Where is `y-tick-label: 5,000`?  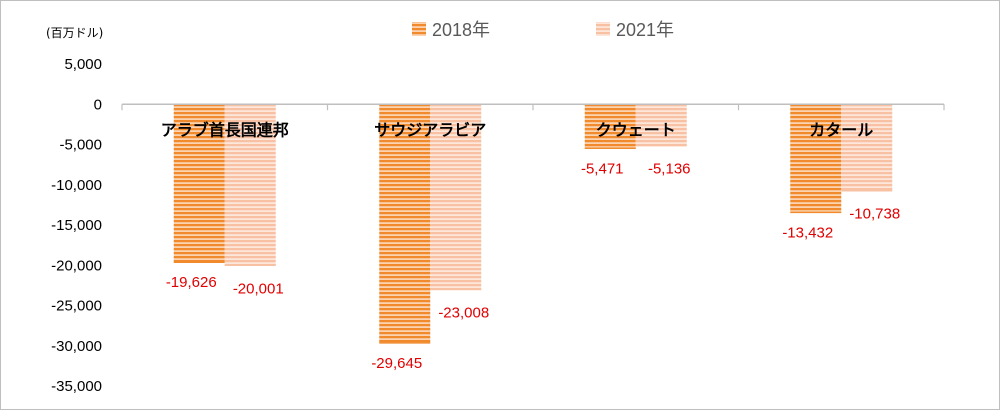
y-tick-label: 5,000 is located at coordinates (83, 64).